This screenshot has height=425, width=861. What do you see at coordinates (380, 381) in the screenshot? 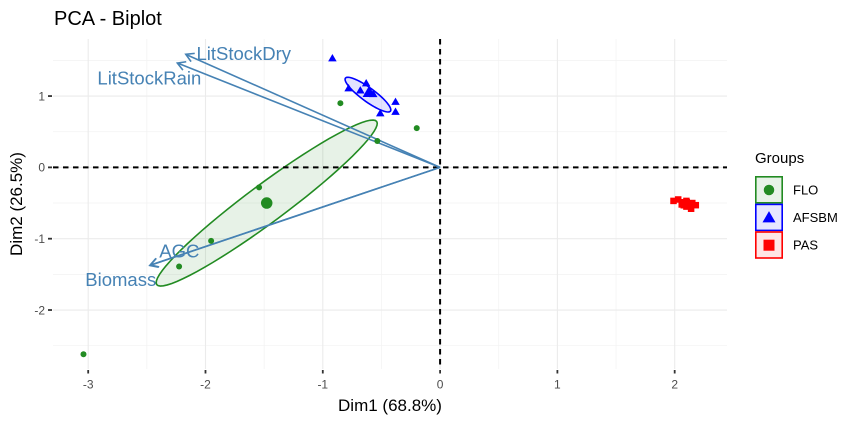
I see `x-axis: -3 -2 -1 0 1 2` at bounding box center [380, 381].